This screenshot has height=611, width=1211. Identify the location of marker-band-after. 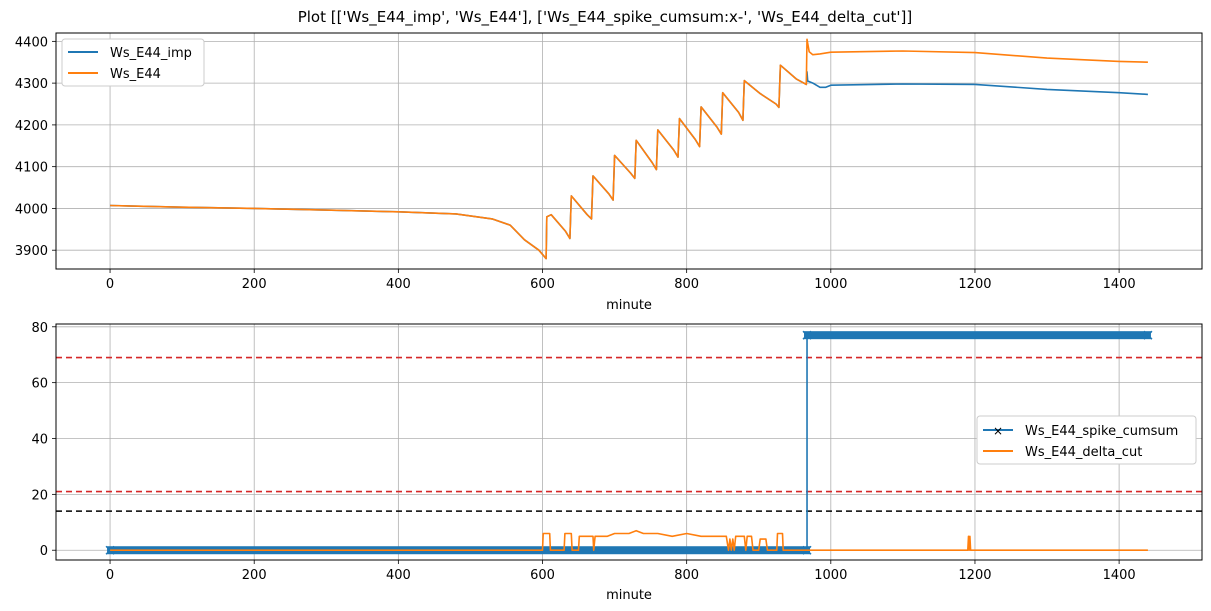
(977, 335).